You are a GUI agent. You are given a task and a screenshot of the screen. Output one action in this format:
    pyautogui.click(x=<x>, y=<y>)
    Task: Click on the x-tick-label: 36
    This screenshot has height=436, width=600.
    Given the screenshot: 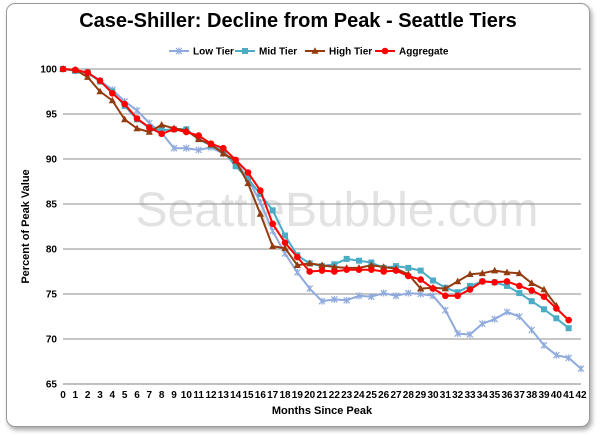 What is the action you would take?
    pyautogui.click(x=507, y=395)
    